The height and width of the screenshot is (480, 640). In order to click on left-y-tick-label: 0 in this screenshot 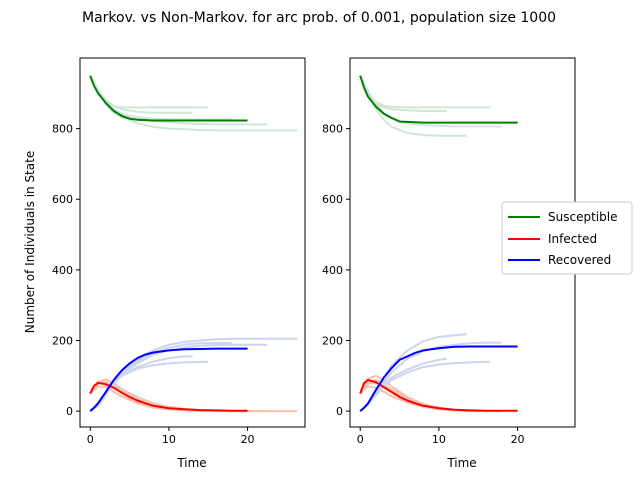, I will do `click(69, 411)`.